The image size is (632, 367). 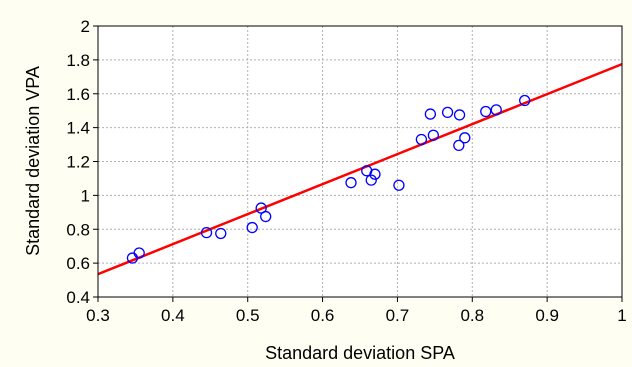 I want to click on x-tick-label: 1, so click(x=621, y=315).